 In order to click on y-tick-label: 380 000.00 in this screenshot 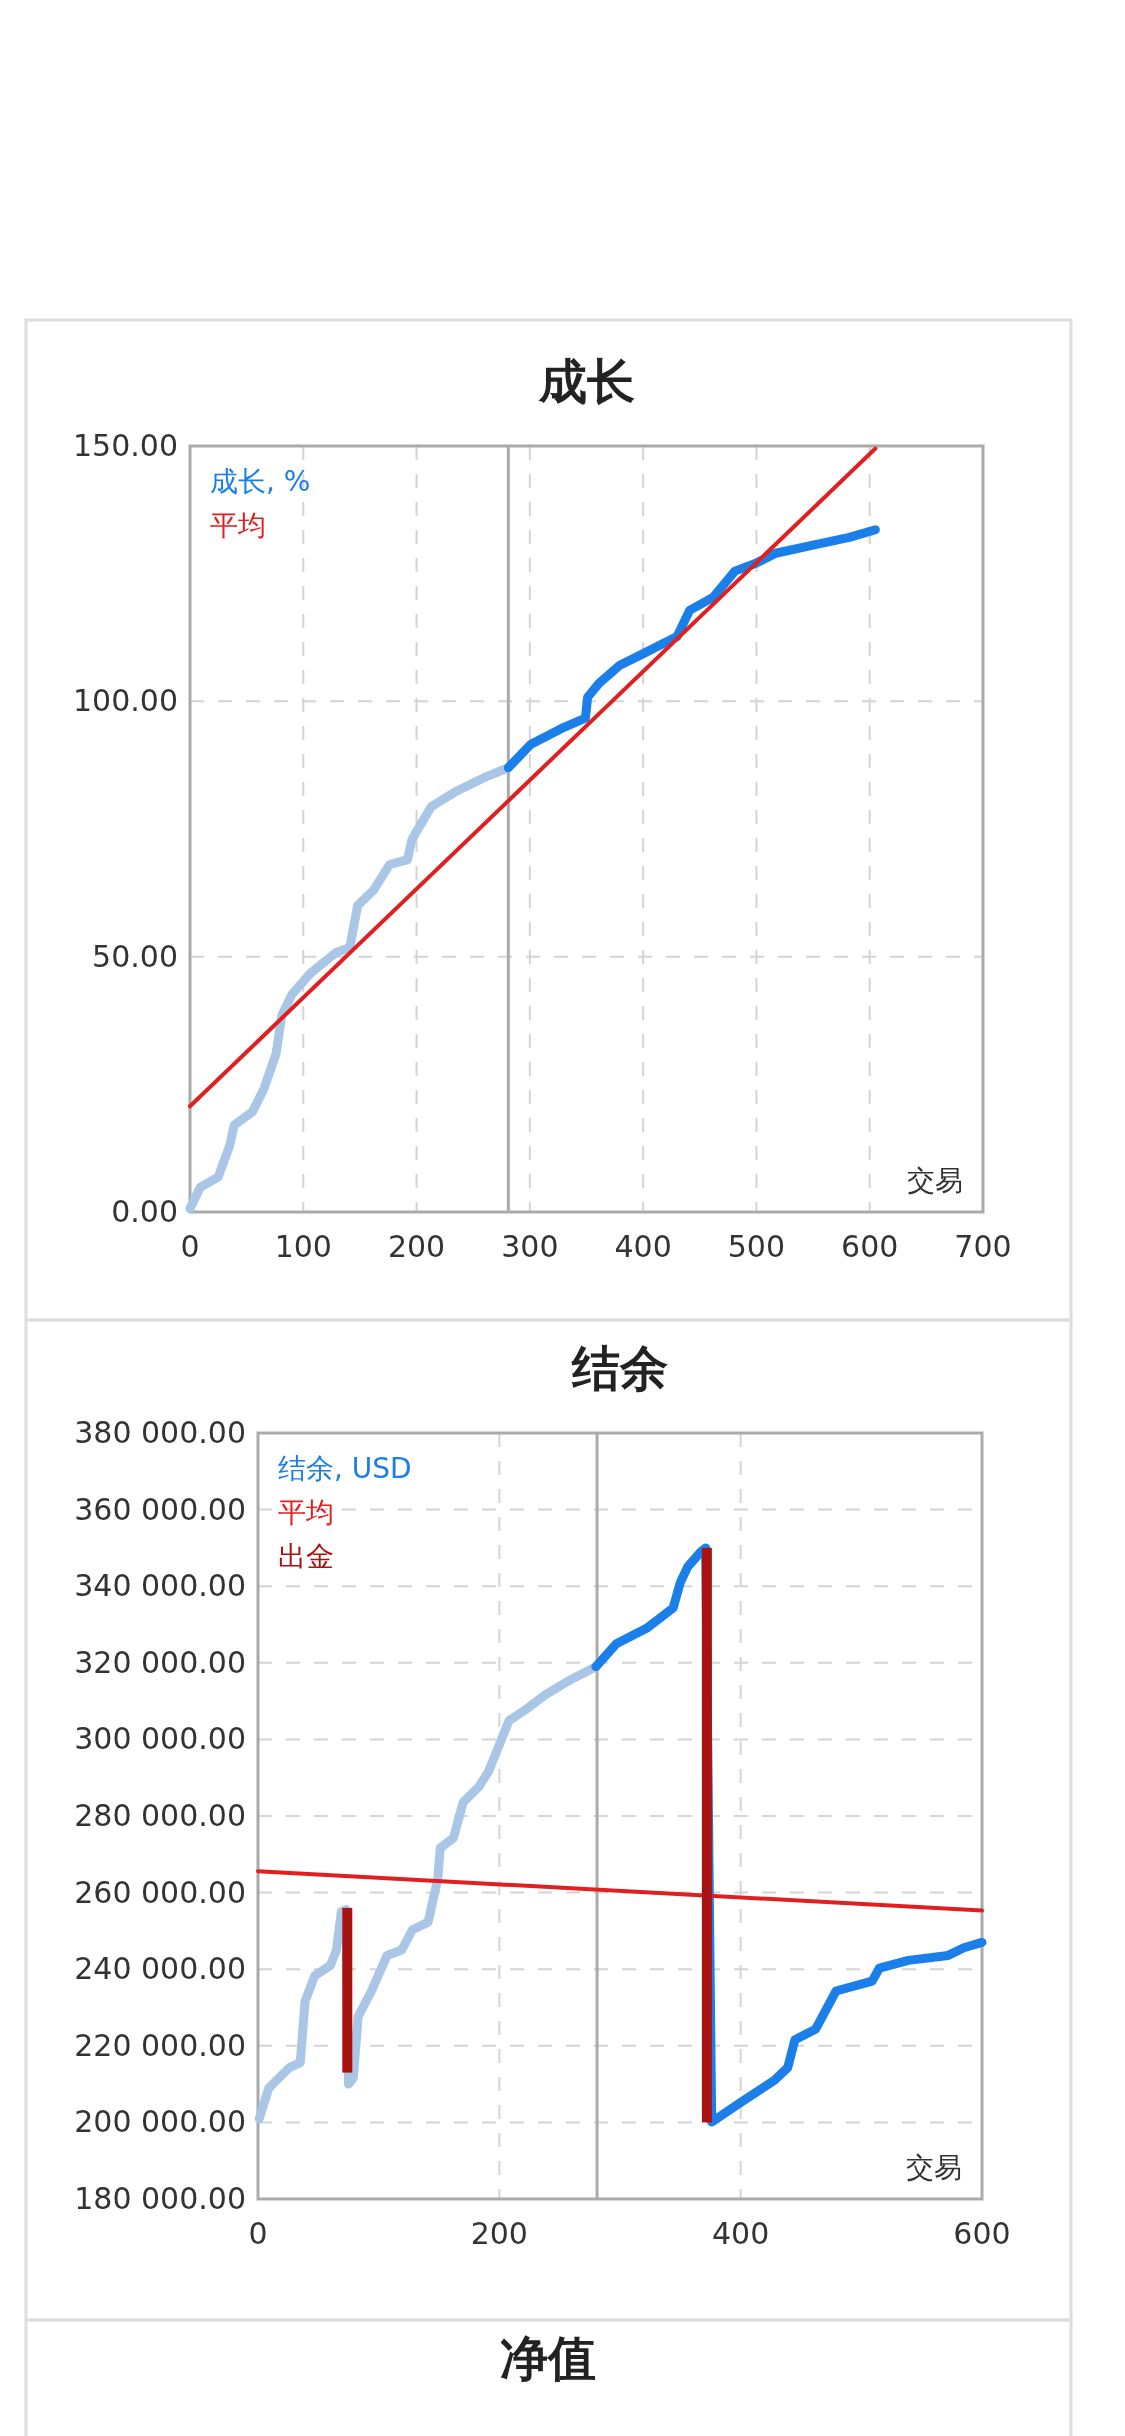, I will do `click(160, 1432)`.